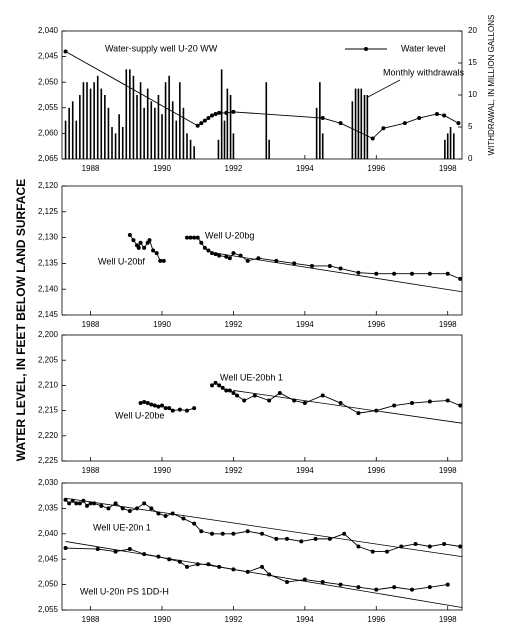  I want to click on x-tick-label: 1992, so click(234, 324).